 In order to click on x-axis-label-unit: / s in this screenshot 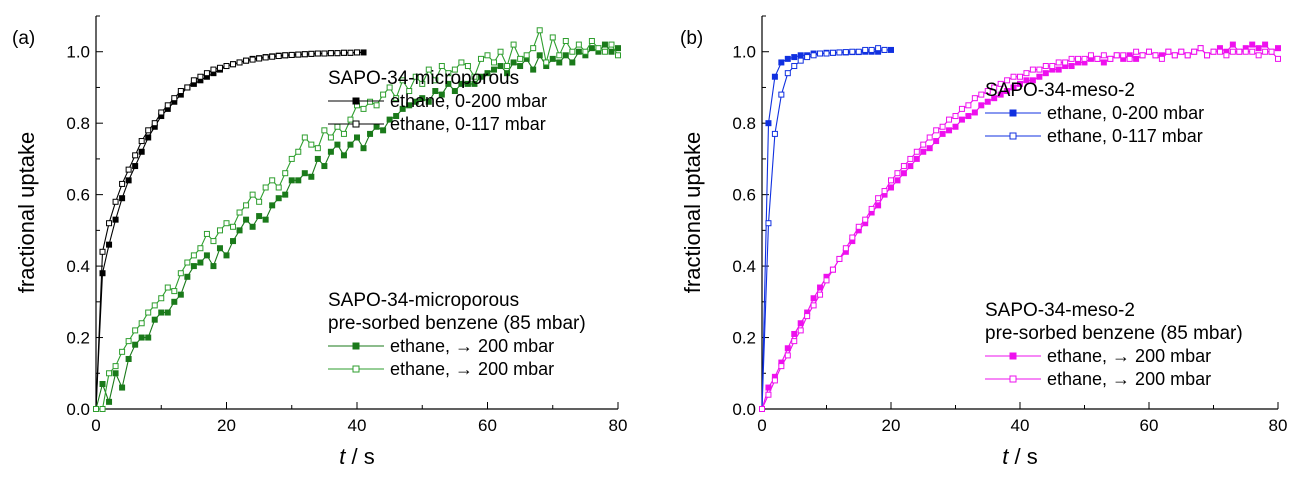, I will do `click(359, 456)`.